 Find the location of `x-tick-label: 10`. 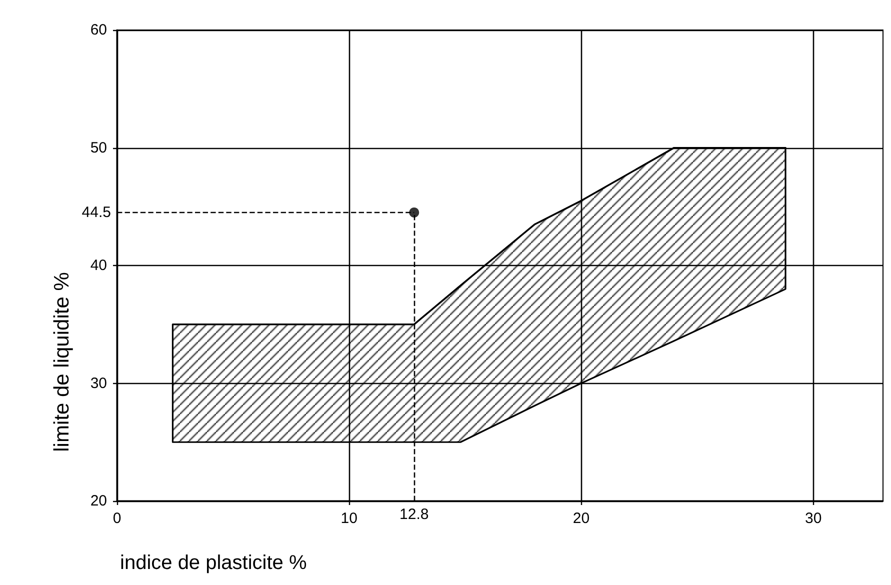

x-tick-label: 10 is located at coordinates (349, 518).